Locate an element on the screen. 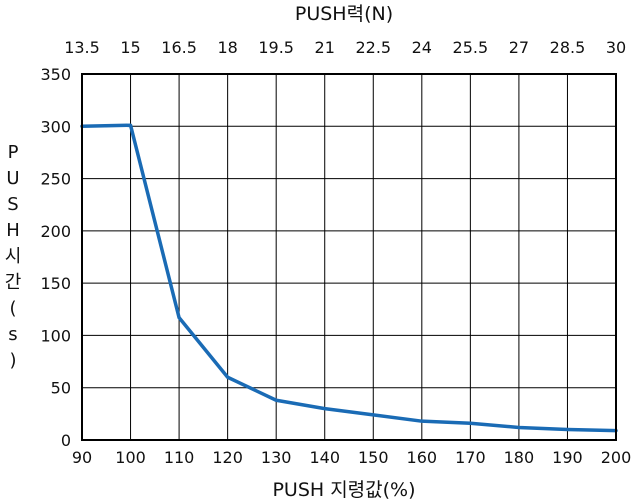 The height and width of the screenshot is (503, 632). x-tick-label: 160 is located at coordinates (422, 457).